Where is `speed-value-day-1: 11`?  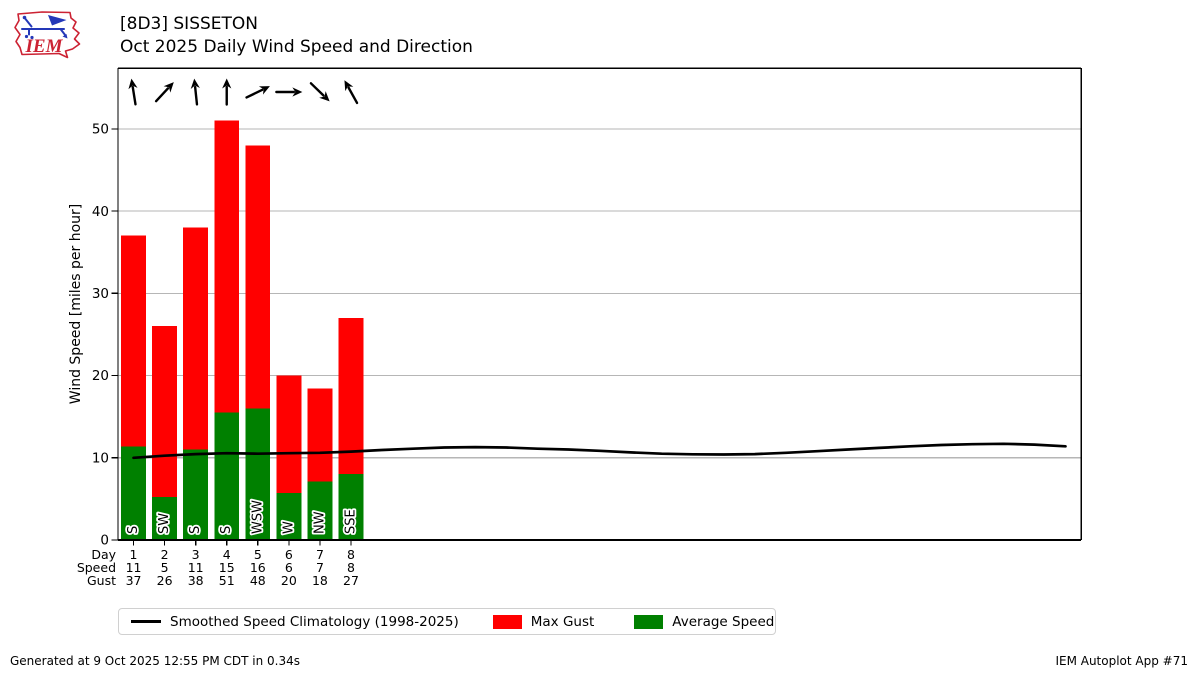 speed-value-day-1: 11 is located at coordinates (134, 567).